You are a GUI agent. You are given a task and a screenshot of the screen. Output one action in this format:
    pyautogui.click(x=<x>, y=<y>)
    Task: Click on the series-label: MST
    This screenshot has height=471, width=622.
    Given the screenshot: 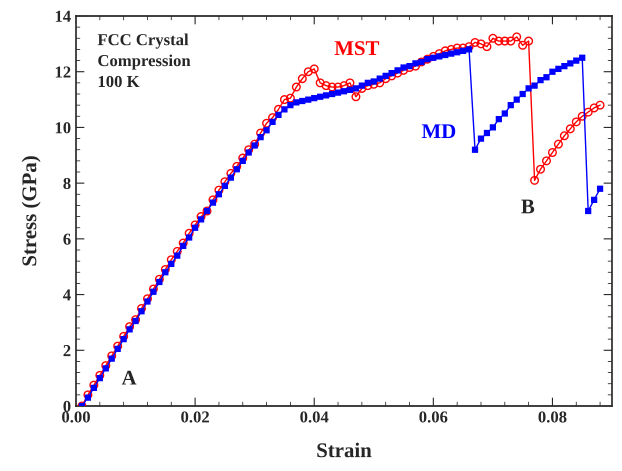 What is the action you would take?
    pyautogui.click(x=357, y=48)
    